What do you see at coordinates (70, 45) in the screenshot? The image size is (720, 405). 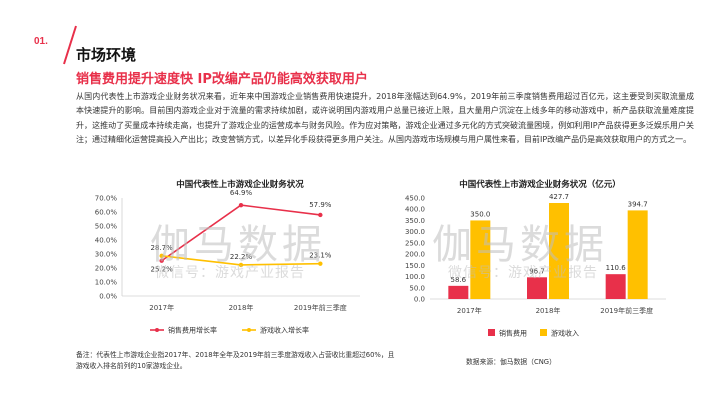 I see `section-slash-decoration` at bounding box center [70, 45].